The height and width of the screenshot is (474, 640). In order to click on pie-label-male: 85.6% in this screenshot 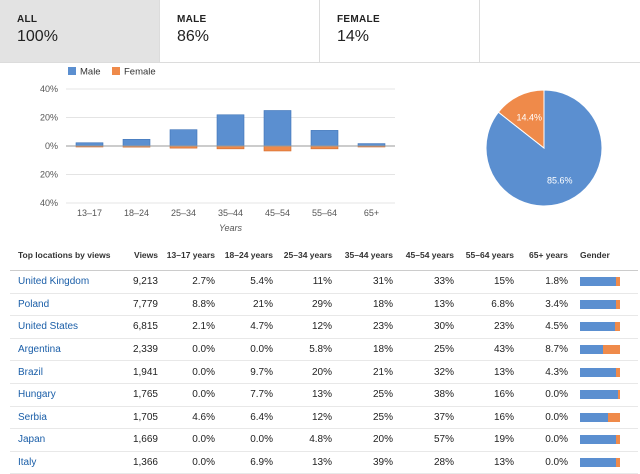, I will do `click(560, 180)`.